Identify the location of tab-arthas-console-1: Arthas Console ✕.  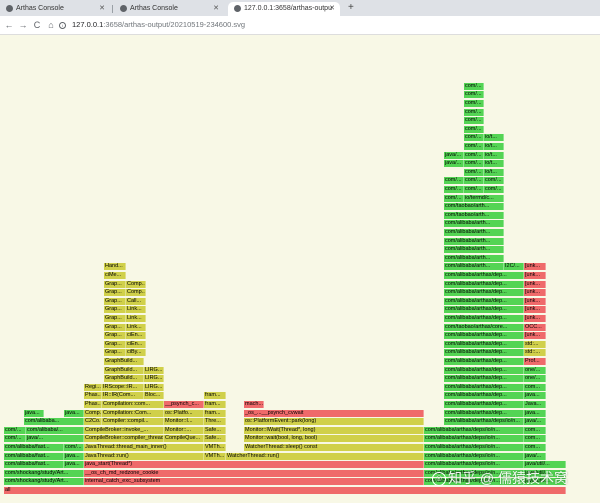
(55, 9).